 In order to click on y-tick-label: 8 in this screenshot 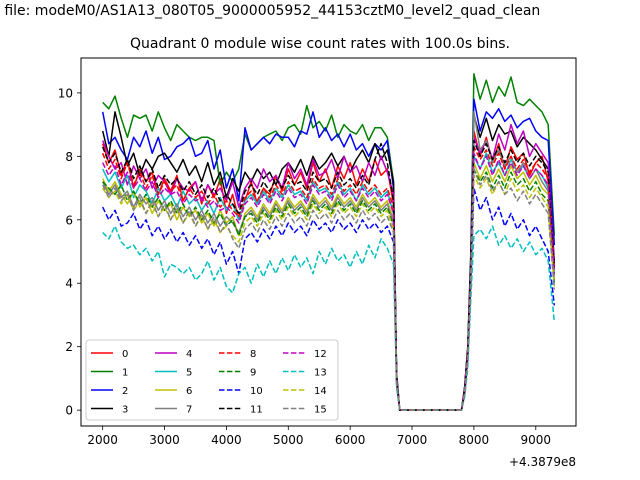, I will do `click(69, 157)`.